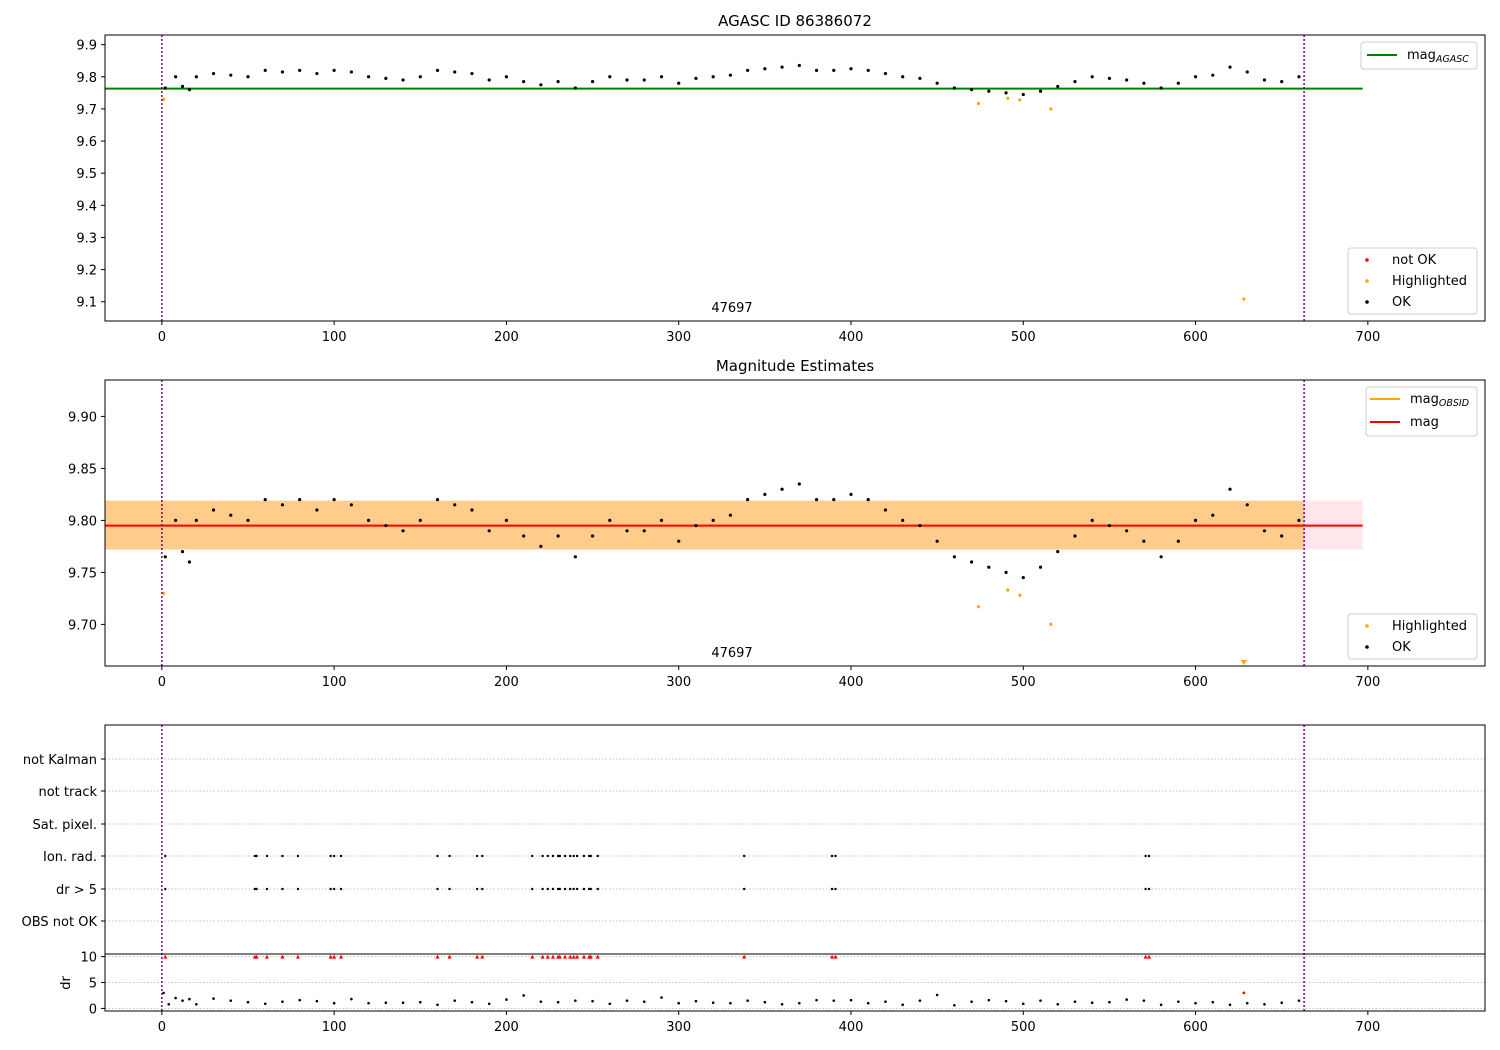 This screenshot has height=1050, width=1500. I want to click on dr-tick-label: 0, so click(93, 1009).